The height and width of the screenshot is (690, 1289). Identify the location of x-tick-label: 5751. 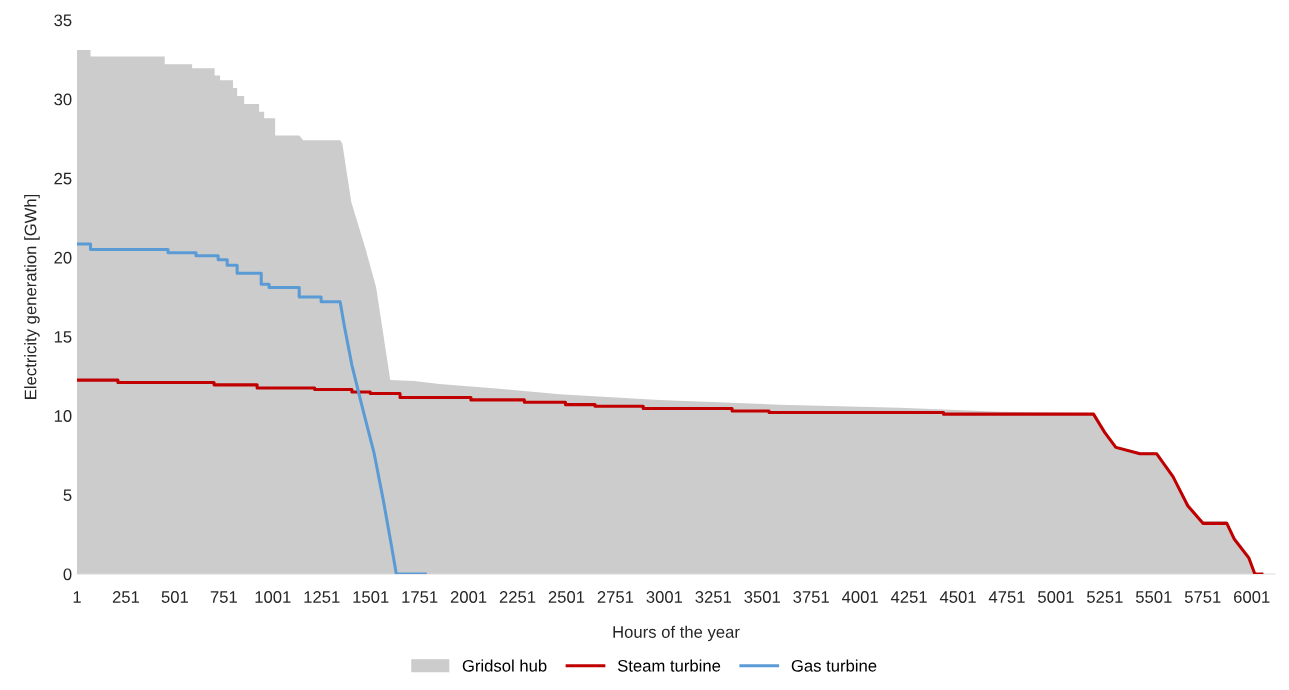
(1202, 597).